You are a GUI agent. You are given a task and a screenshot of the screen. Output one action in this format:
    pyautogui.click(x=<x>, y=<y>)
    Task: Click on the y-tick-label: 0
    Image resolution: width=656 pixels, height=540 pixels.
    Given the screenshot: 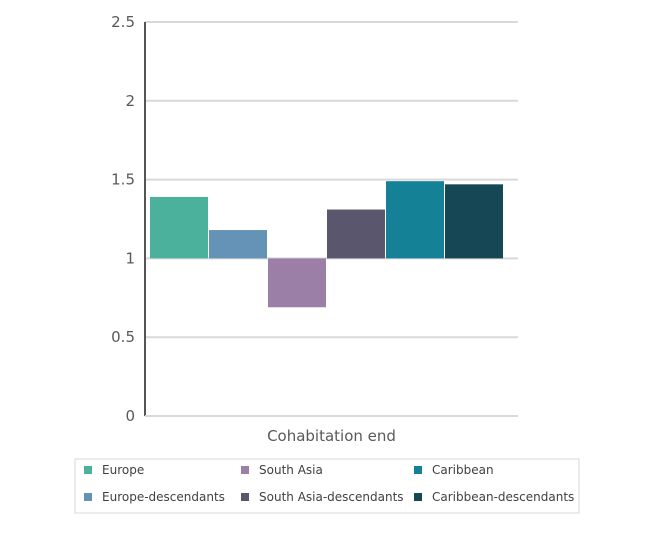 What is the action you would take?
    pyautogui.click(x=130, y=416)
    